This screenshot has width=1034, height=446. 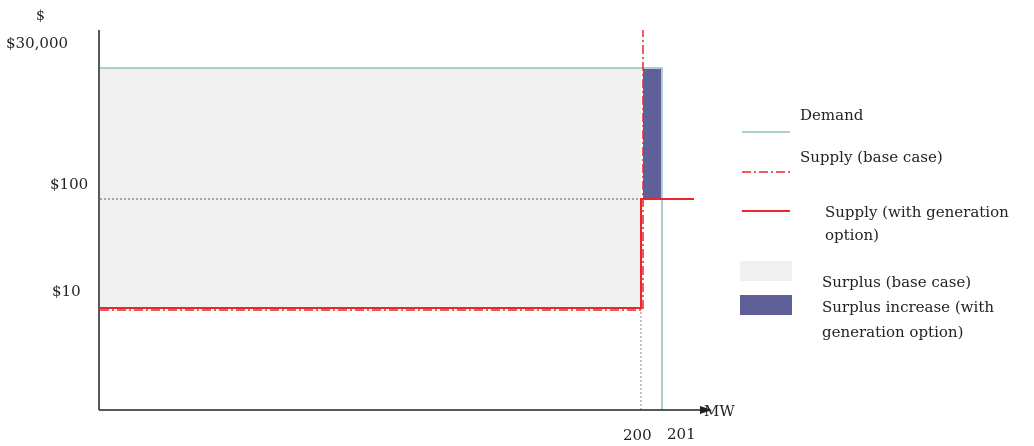 I want to click on y-unit-label: $, so click(x=40, y=16).